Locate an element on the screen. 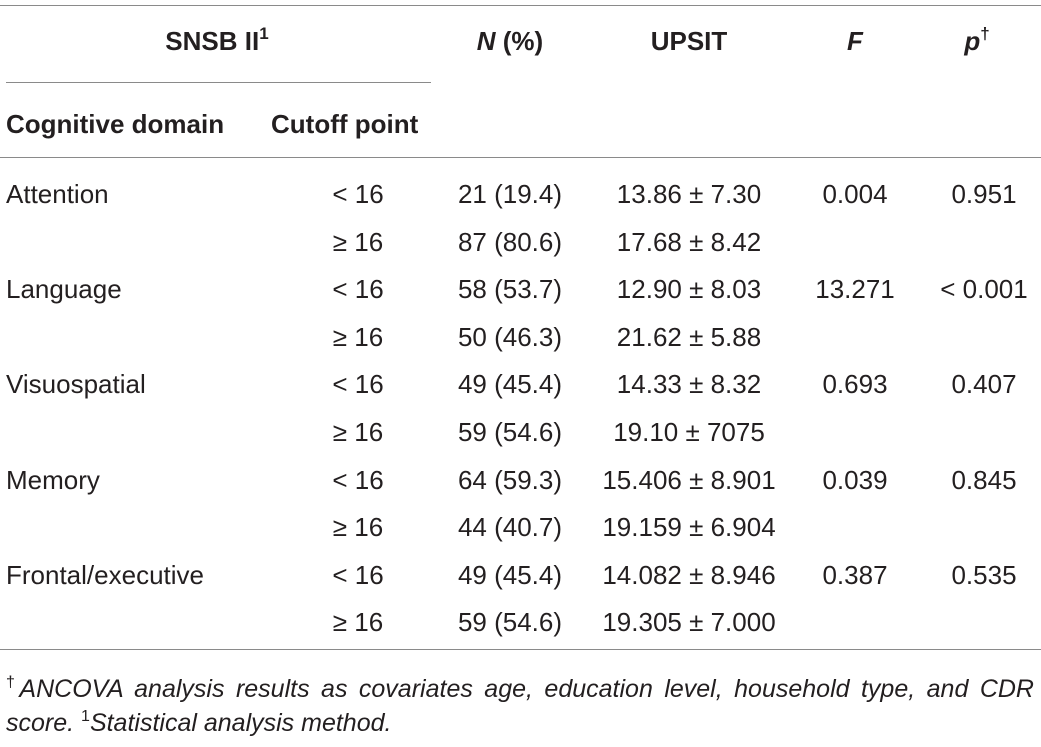  cell-f: 0.039 is located at coordinates (855, 480).